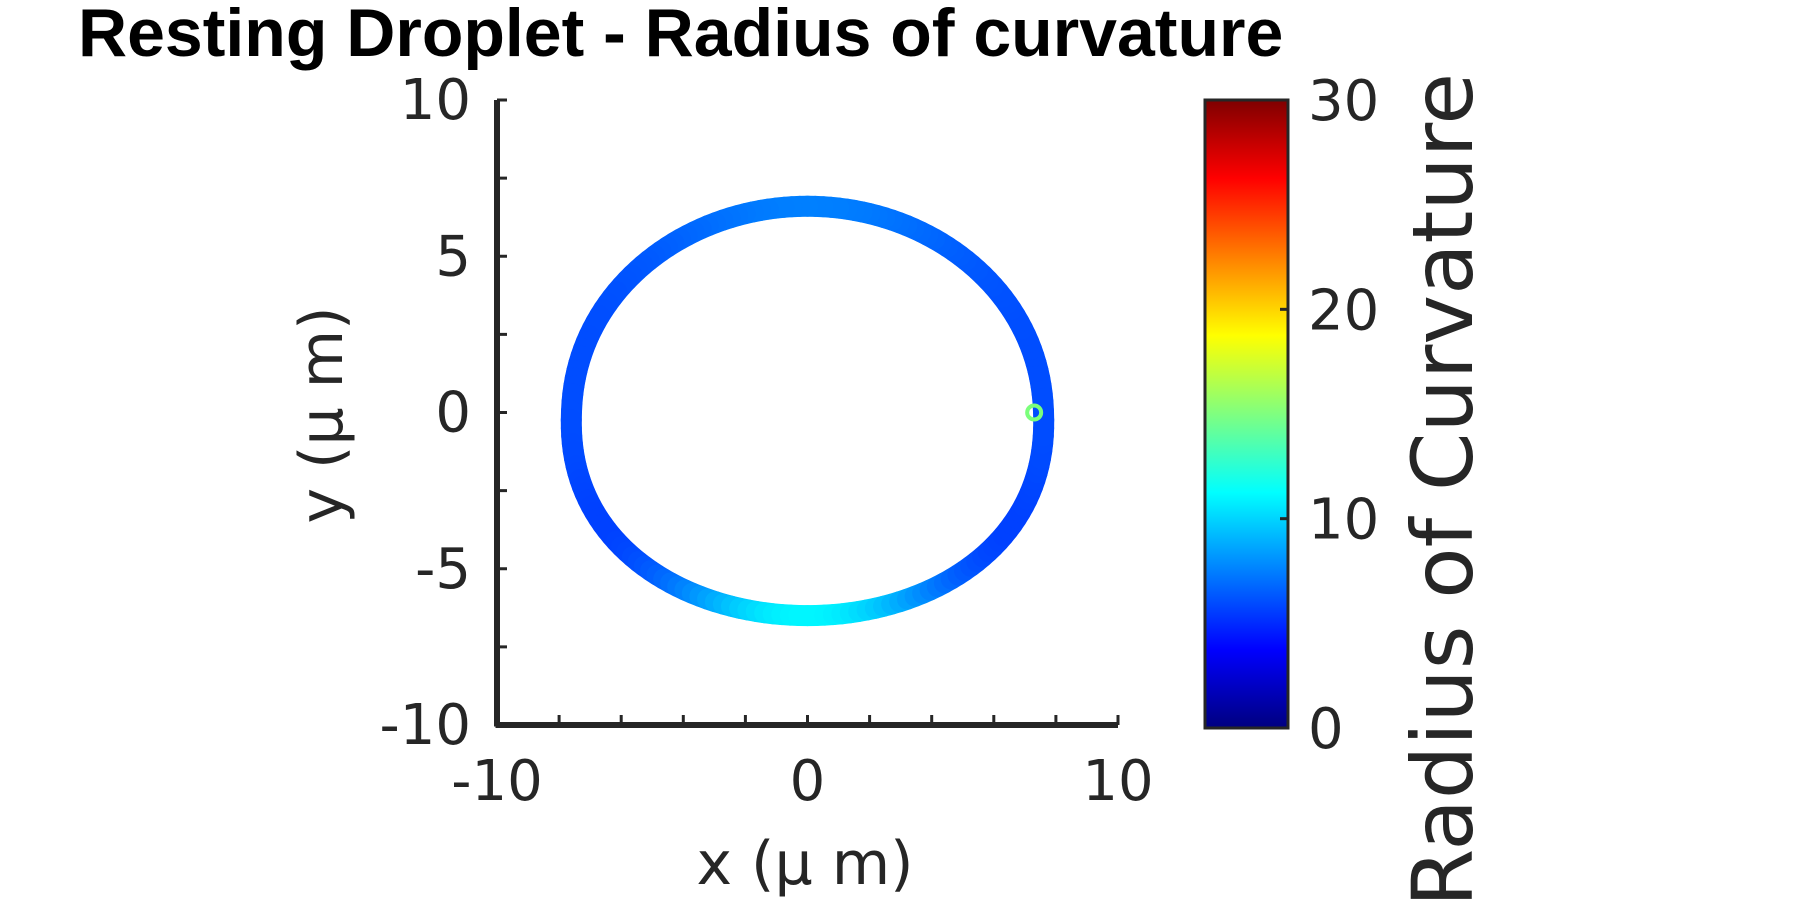 The height and width of the screenshot is (900, 1800). I want to click on y-tick-labels: -10 -5 0 5 10, so click(425, 413).